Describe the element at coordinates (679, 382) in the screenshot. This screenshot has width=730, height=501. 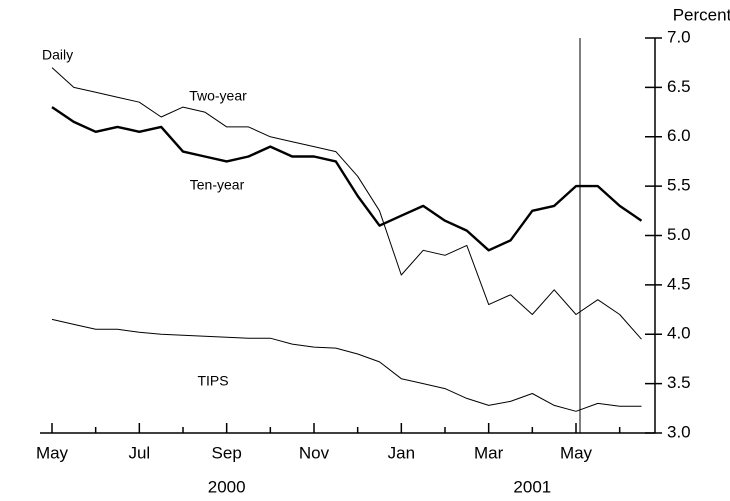
I see `y-tick-label: 3.5` at that location.